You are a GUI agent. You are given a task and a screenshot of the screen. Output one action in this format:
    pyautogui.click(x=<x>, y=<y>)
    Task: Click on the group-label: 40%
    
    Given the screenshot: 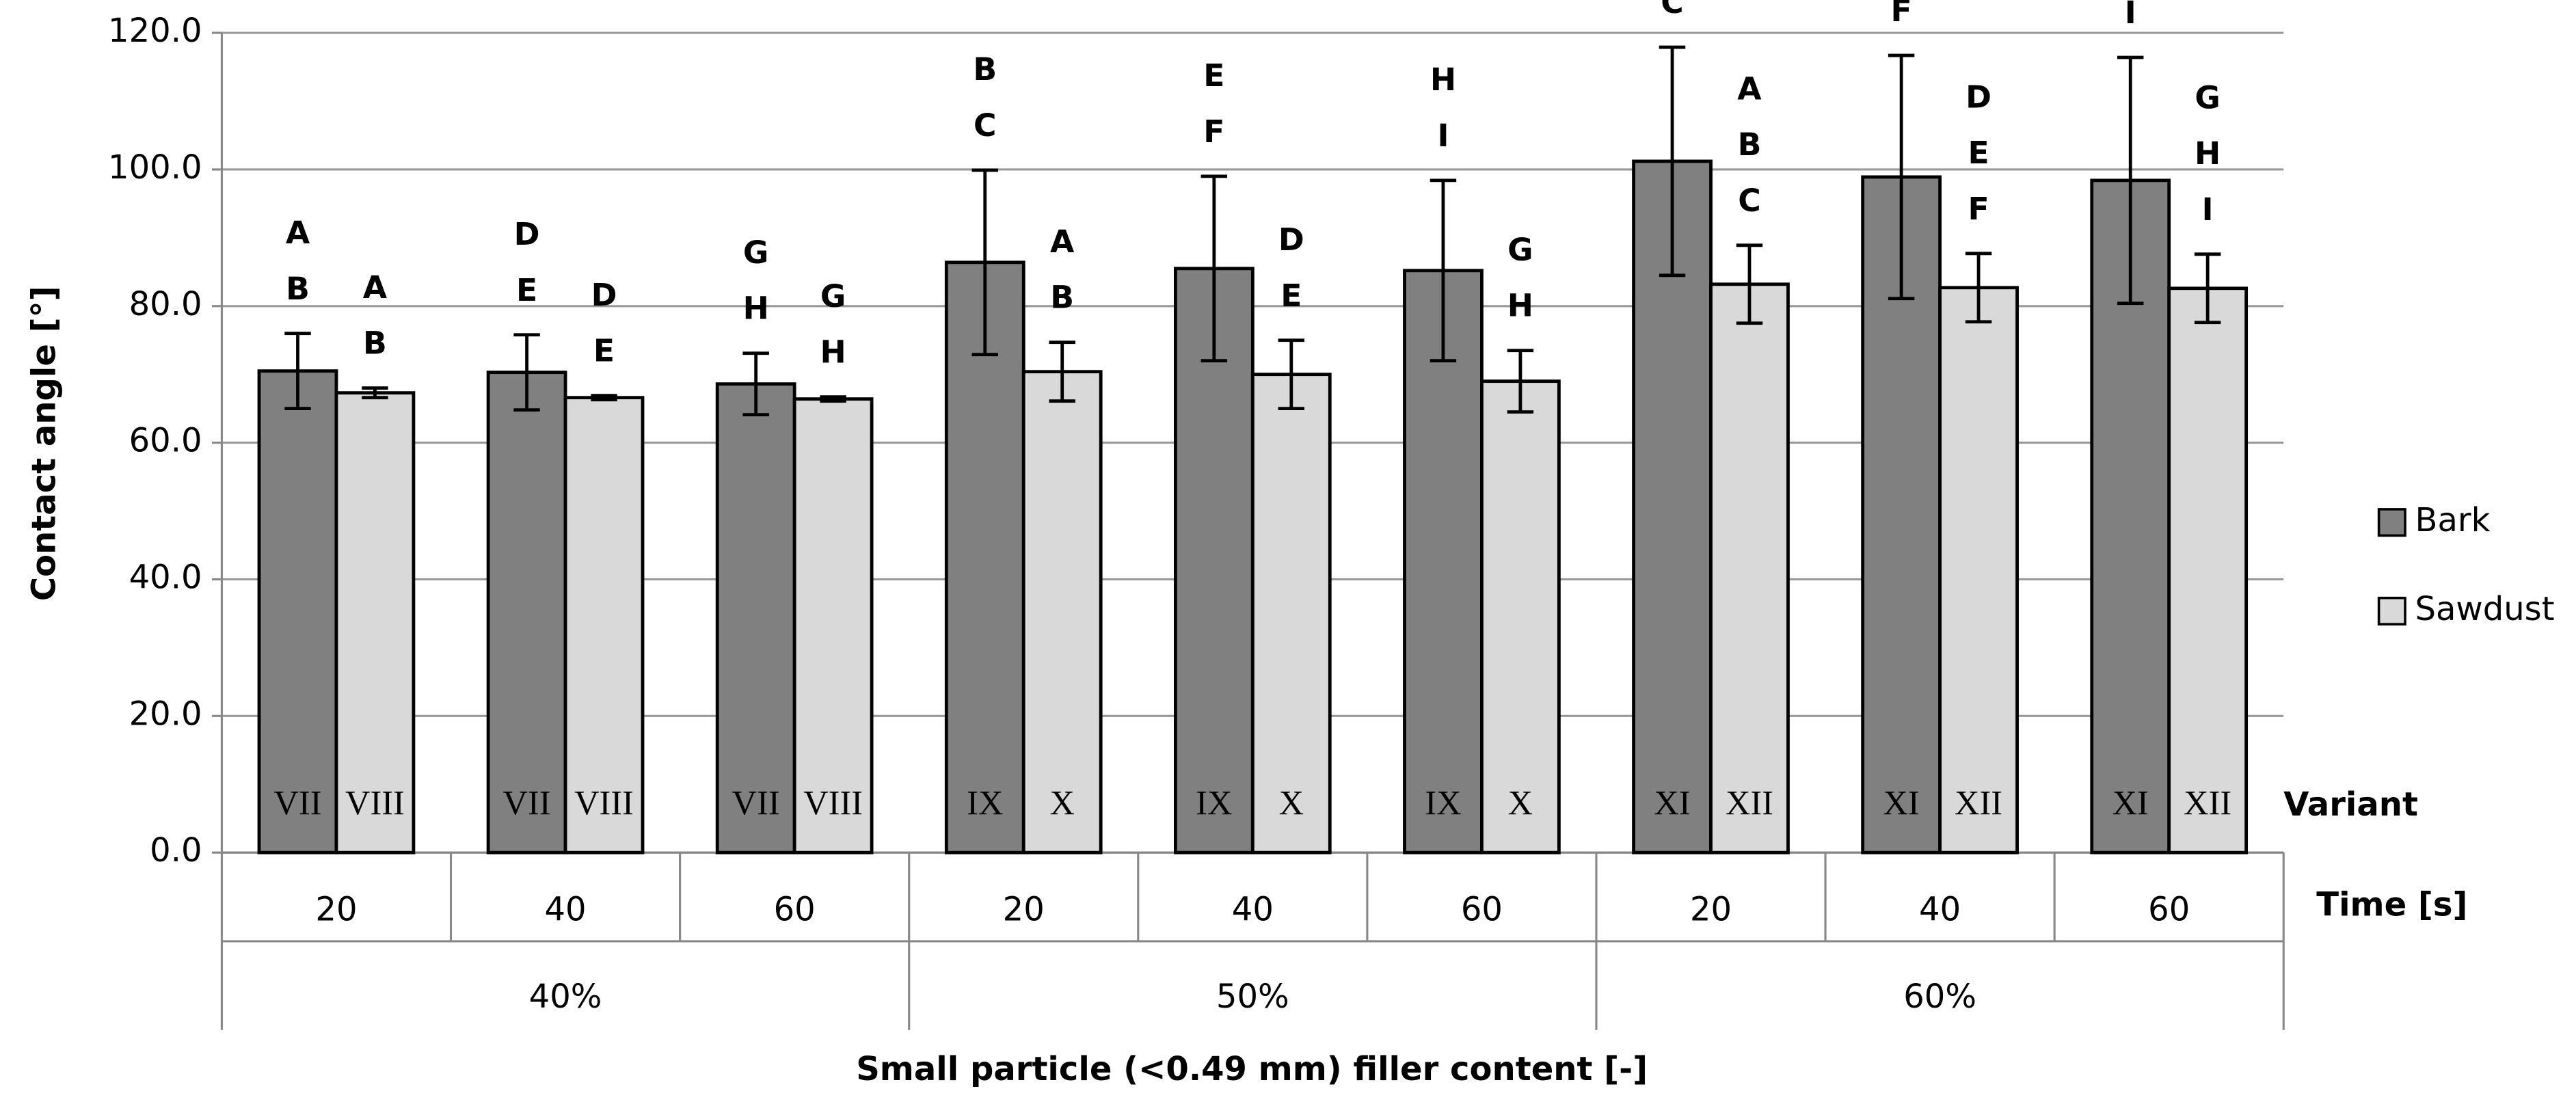 What is the action you would take?
    pyautogui.click(x=565, y=997)
    